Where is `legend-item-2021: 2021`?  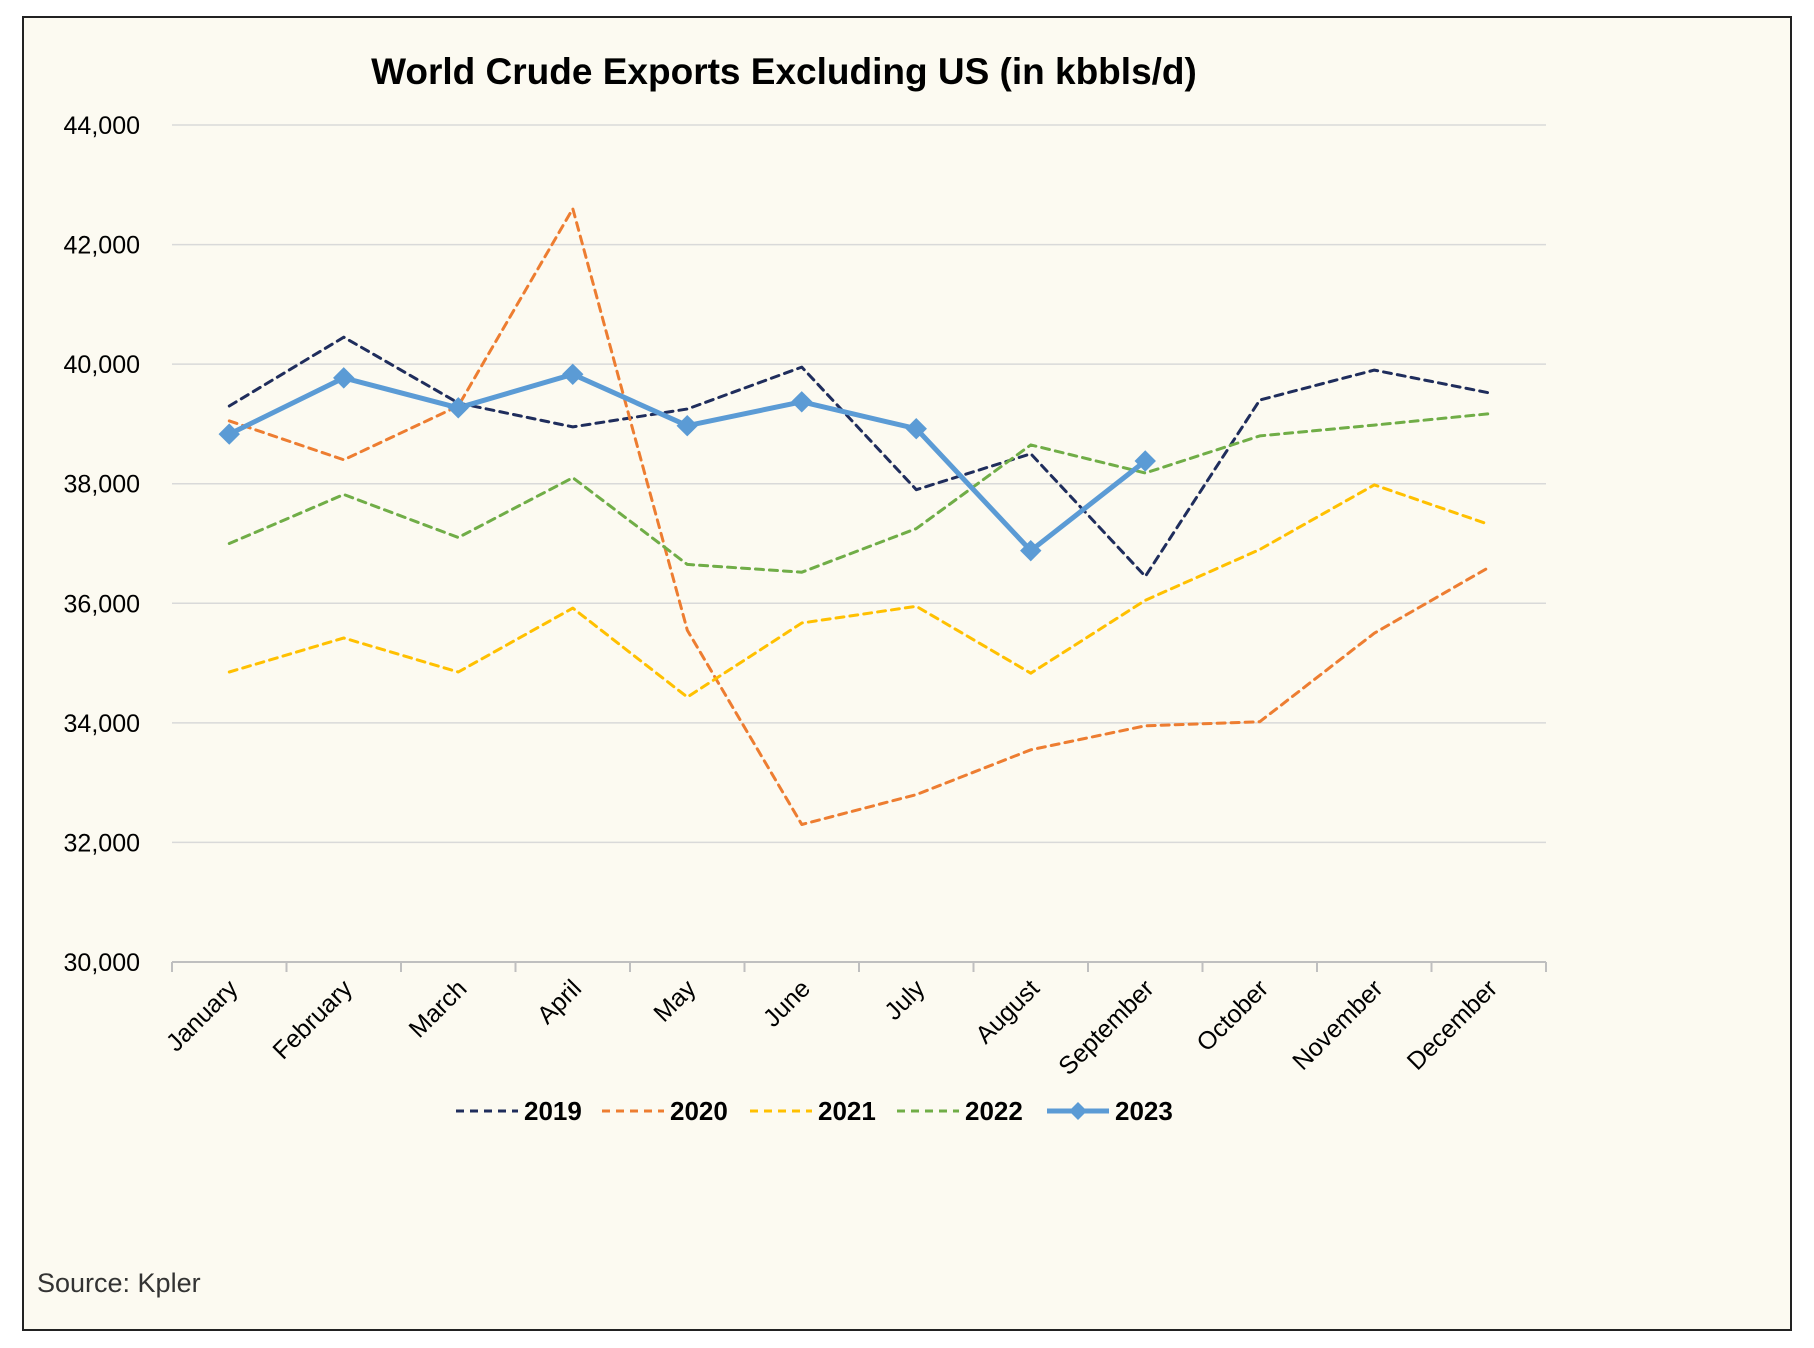 legend-item-2021: 2021 is located at coordinates (813, 1111).